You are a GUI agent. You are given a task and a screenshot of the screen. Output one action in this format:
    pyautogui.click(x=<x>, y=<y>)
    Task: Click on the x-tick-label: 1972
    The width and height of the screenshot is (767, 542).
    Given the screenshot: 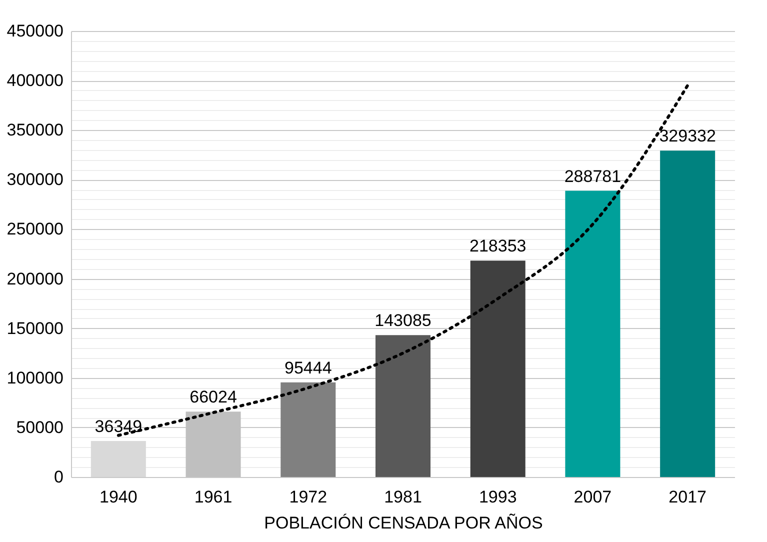 What is the action you would take?
    pyautogui.click(x=308, y=497)
    